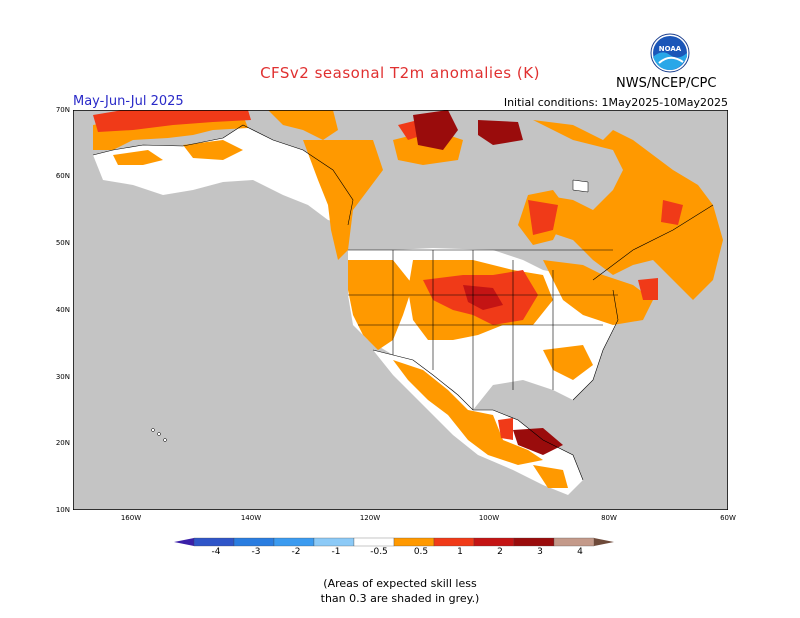  I want to click on lon-label: 120W, so click(370, 518).